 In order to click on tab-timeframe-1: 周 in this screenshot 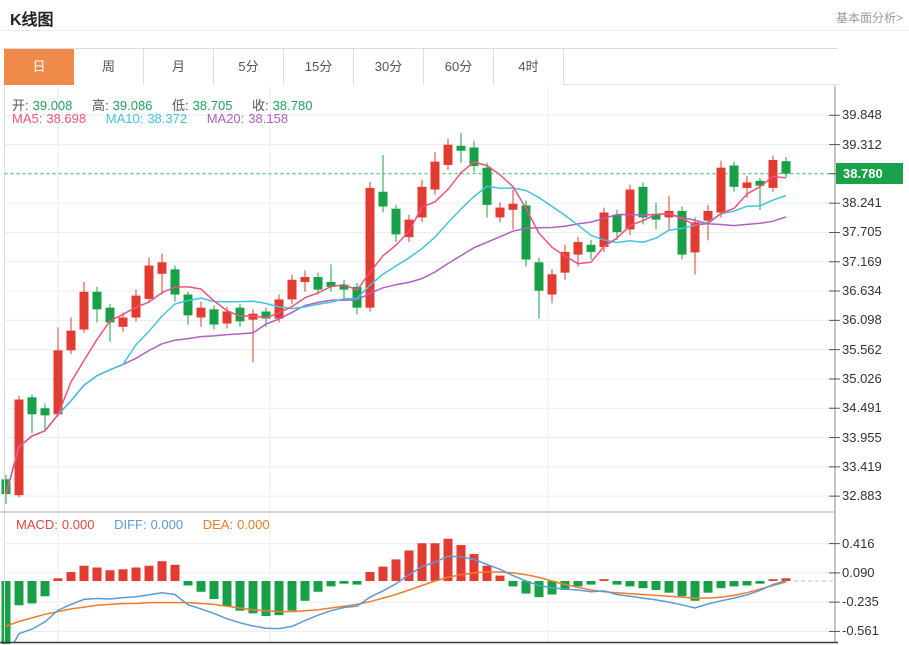, I will do `click(109, 67)`.